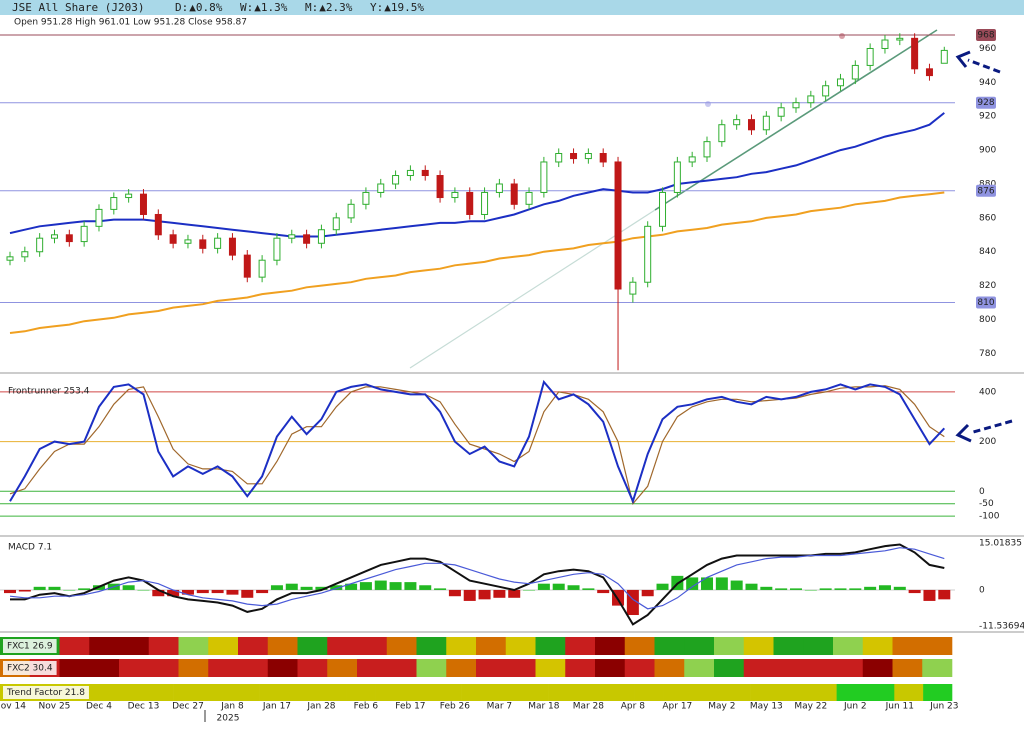 The width and height of the screenshot is (1024, 735). What do you see at coordinates (985, 303) in the screenshot?
I see `level-label: 810` at bounding box center [985, 303].